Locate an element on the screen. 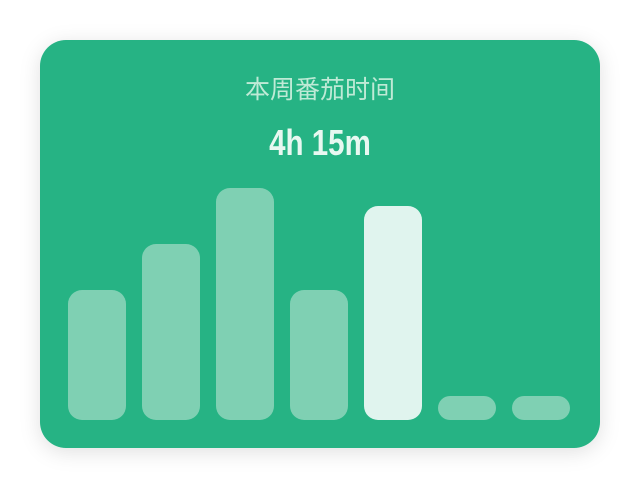 This screenshot has height=488, width=640. total-time: 4h 15m is located at coordinates (320, 142).